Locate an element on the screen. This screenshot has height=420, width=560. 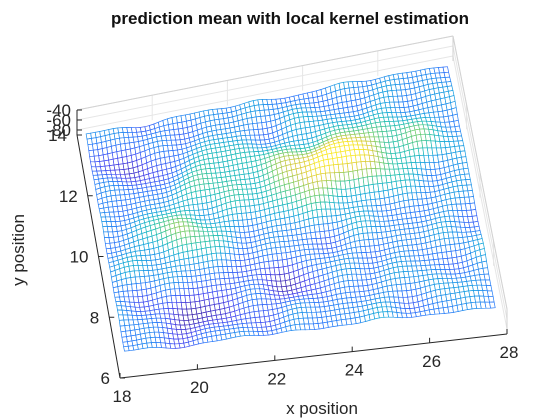
x-tick-label: 22 is located at coordinates (276, 378).